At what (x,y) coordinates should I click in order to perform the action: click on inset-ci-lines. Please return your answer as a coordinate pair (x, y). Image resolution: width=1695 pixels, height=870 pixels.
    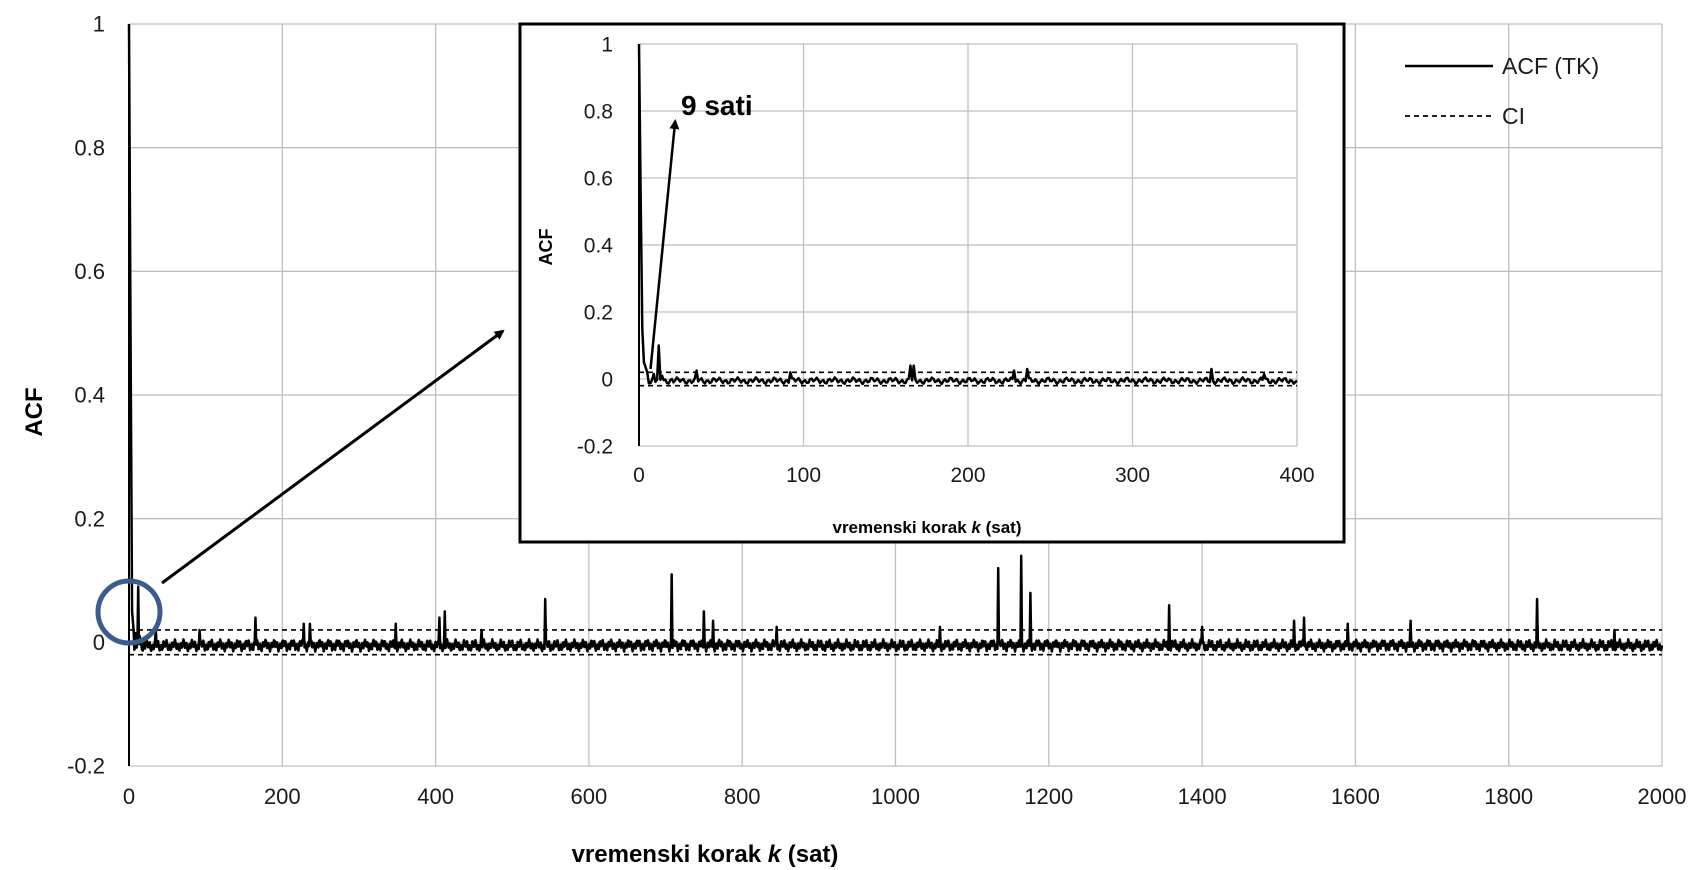
    Looking at the image, I should click on (968, 379).